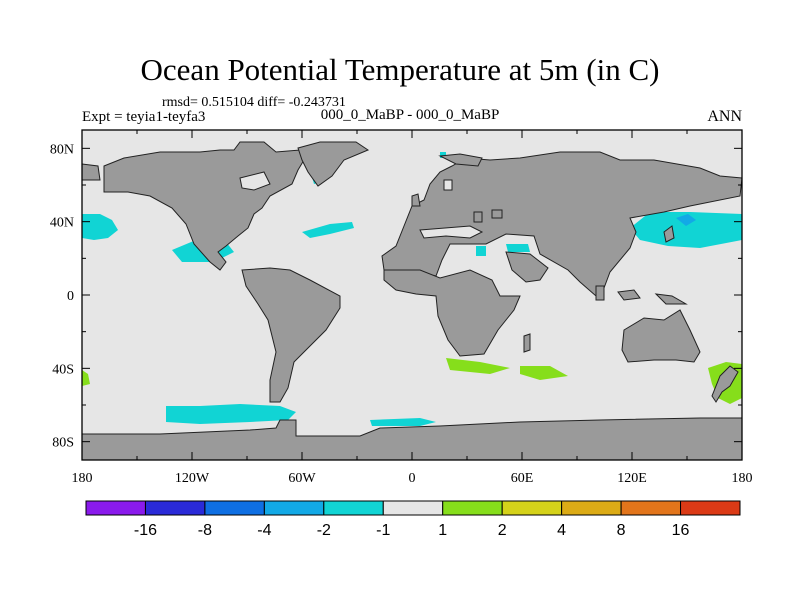 The image size is (800, 600). Describe the element at coordinates (661, 336) in the screenshot. I see `land-australia` at that location.